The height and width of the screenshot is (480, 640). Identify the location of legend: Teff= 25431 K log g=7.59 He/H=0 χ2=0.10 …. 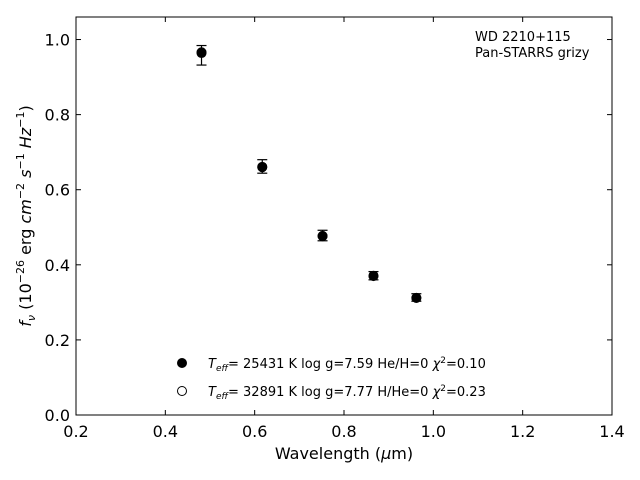
(331, 379).